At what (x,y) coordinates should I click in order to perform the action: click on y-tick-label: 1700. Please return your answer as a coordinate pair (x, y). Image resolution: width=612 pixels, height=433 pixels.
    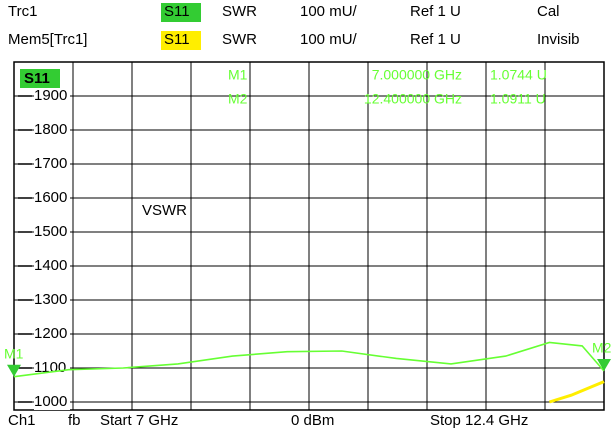
    Looking at the image, I should click on (50, 163).